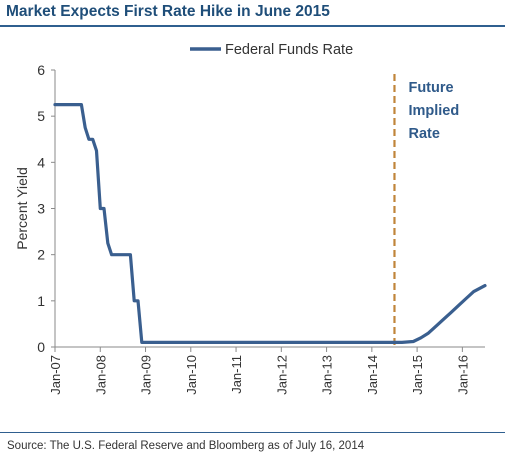  What do you see at coordinates (462, 375) in the screenshot?
I see `x-tick-label: Jan-16` at bounding box center [462, 375].